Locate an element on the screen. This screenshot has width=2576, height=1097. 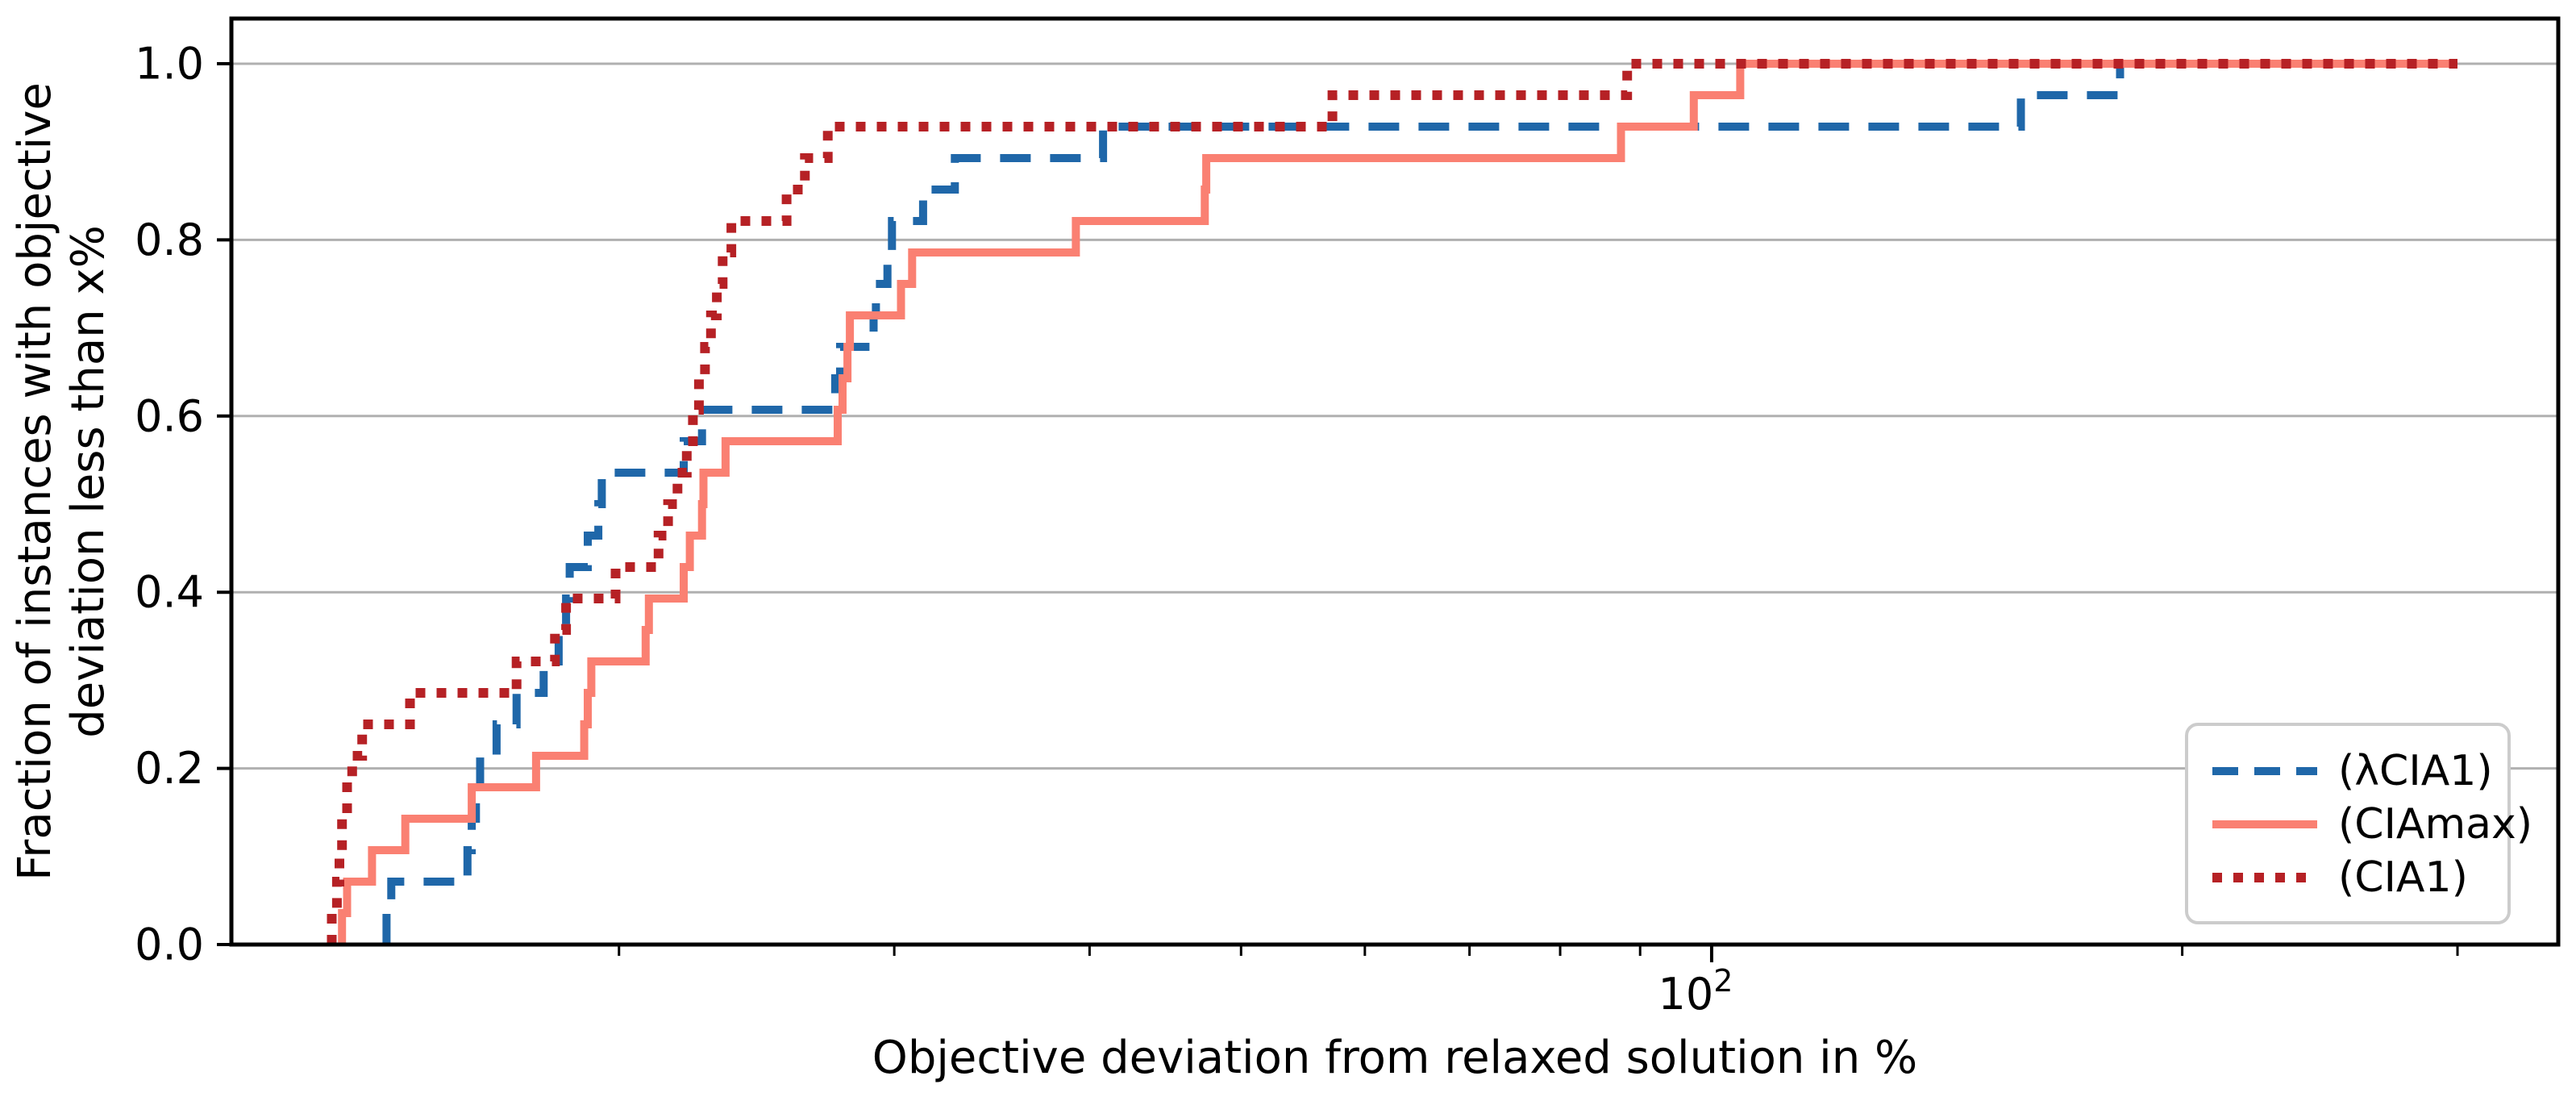
x-tick-label: 102 is located at coordinates (1696, 991).